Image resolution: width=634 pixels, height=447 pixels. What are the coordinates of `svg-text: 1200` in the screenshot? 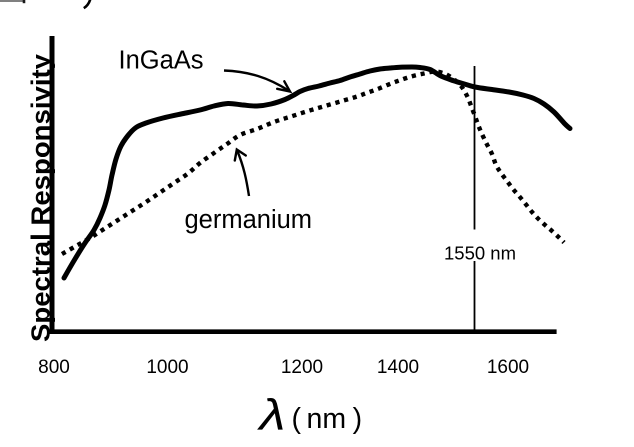 It's located at (302, 367).